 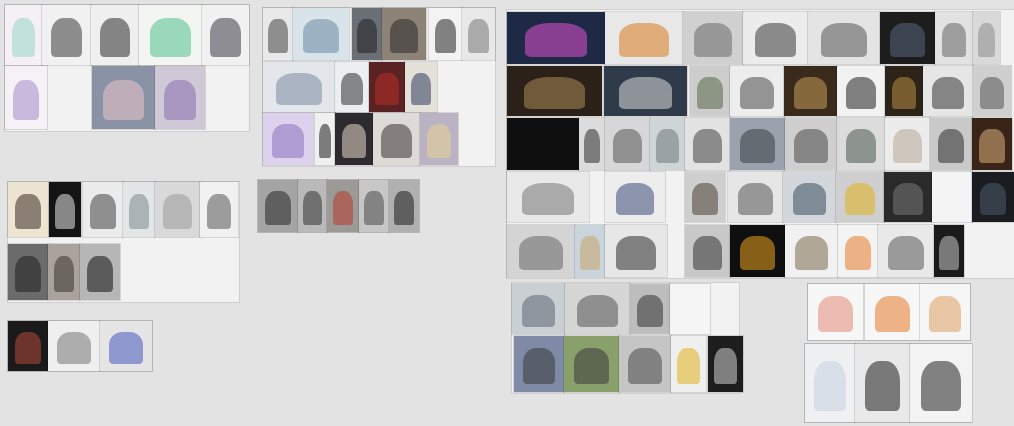 What do you see at coordinates (835, 312) in the screenshot?
I see `pink-fox-plush-image` at bounding box center [835, 312].